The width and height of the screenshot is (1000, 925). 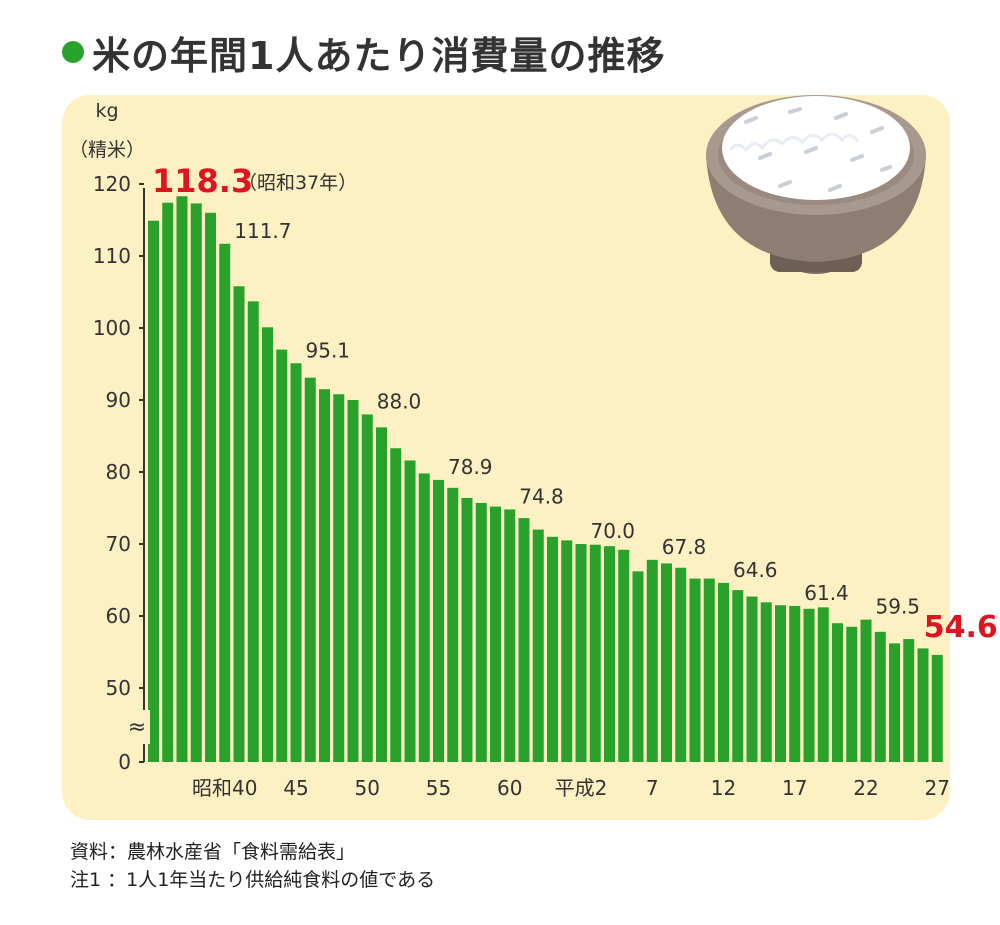 I want to click on rice-bowl-icon, so click(x=816, y=184).